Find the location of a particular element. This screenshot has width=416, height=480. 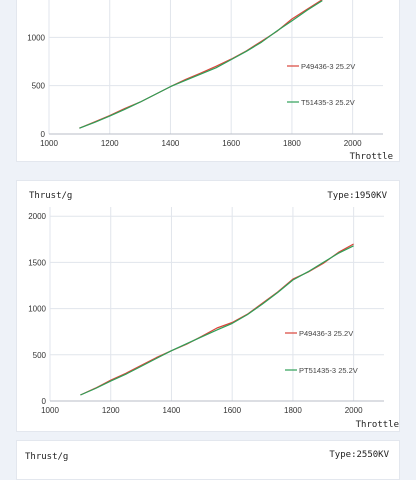

motor-type-label: Type:2550KV is located at coordinates (359, 455).